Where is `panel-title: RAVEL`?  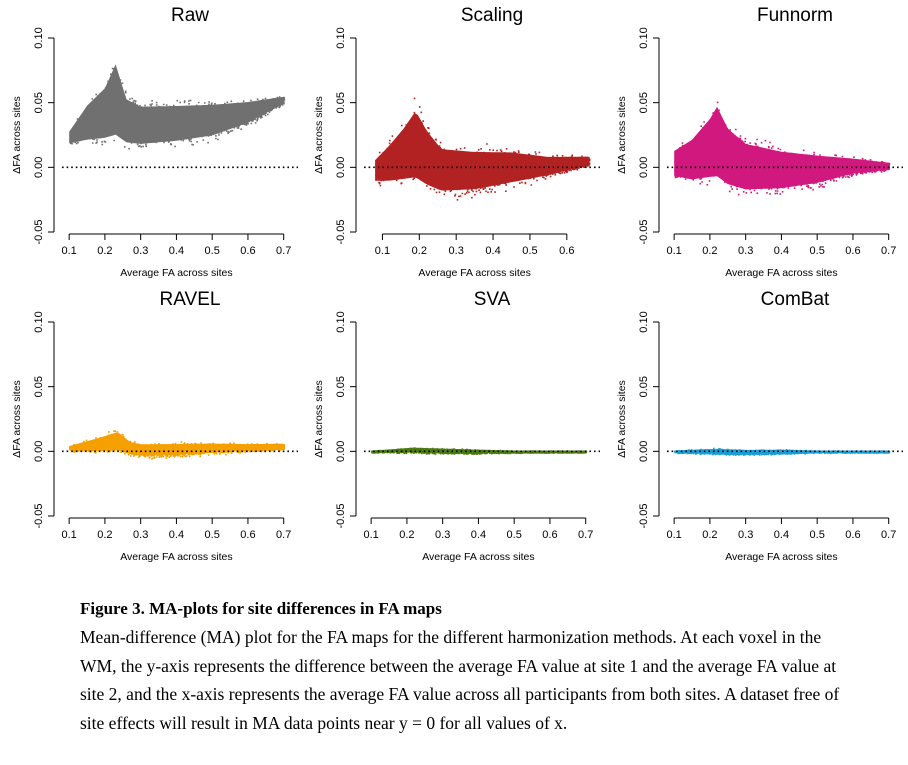
panel-title: RAVEL is located at coordinates (190, 299).